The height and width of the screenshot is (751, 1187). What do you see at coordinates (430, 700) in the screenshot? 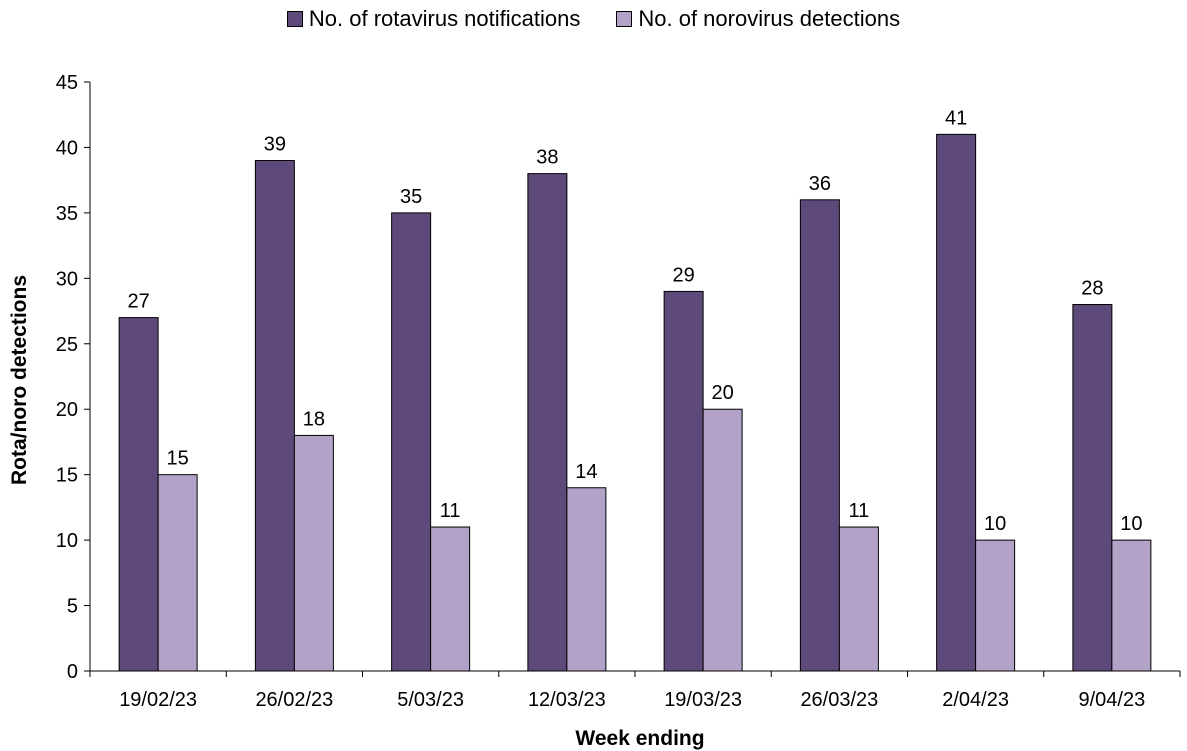
I see `x-tick-label: 5/03/23` at bounding box center [430, 700].